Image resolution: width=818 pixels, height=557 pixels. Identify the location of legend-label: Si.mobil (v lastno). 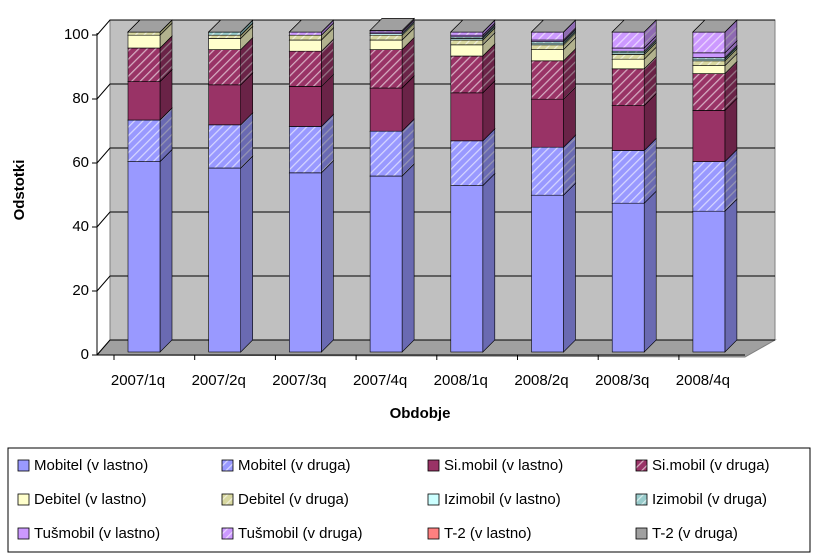
(503, 465).